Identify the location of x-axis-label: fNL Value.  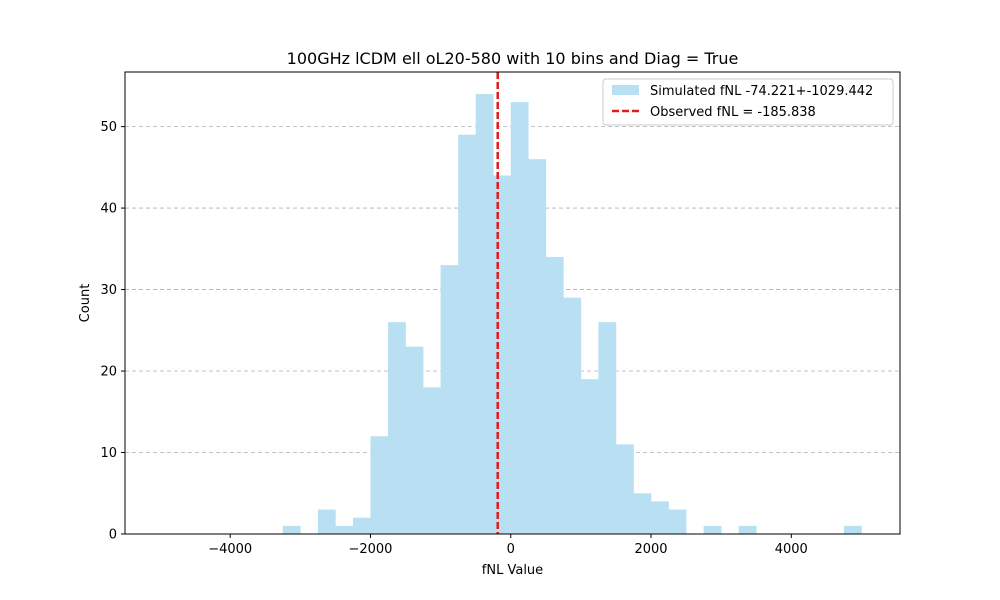
(512, 570).